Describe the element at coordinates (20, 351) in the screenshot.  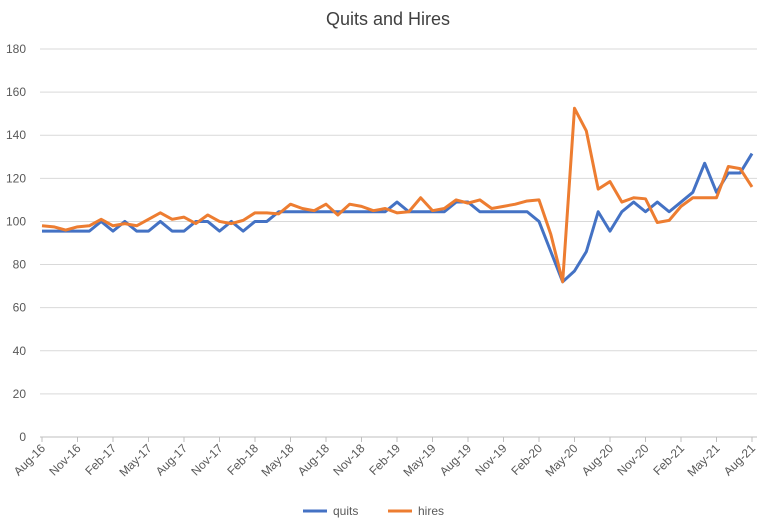
I see `y-tick-label: 40` at that location.